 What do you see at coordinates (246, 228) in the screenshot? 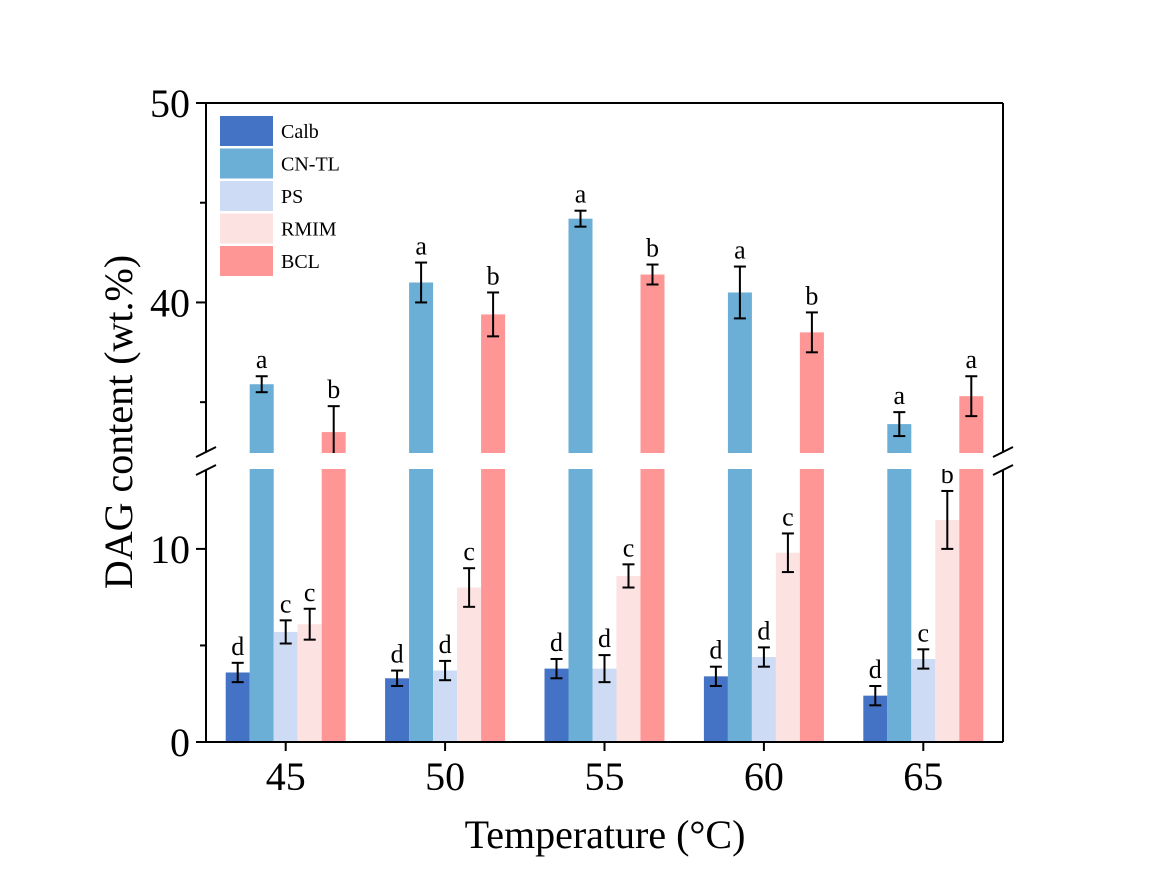
I see `legend-swatch-rmim` at bounding box center [246, 228].